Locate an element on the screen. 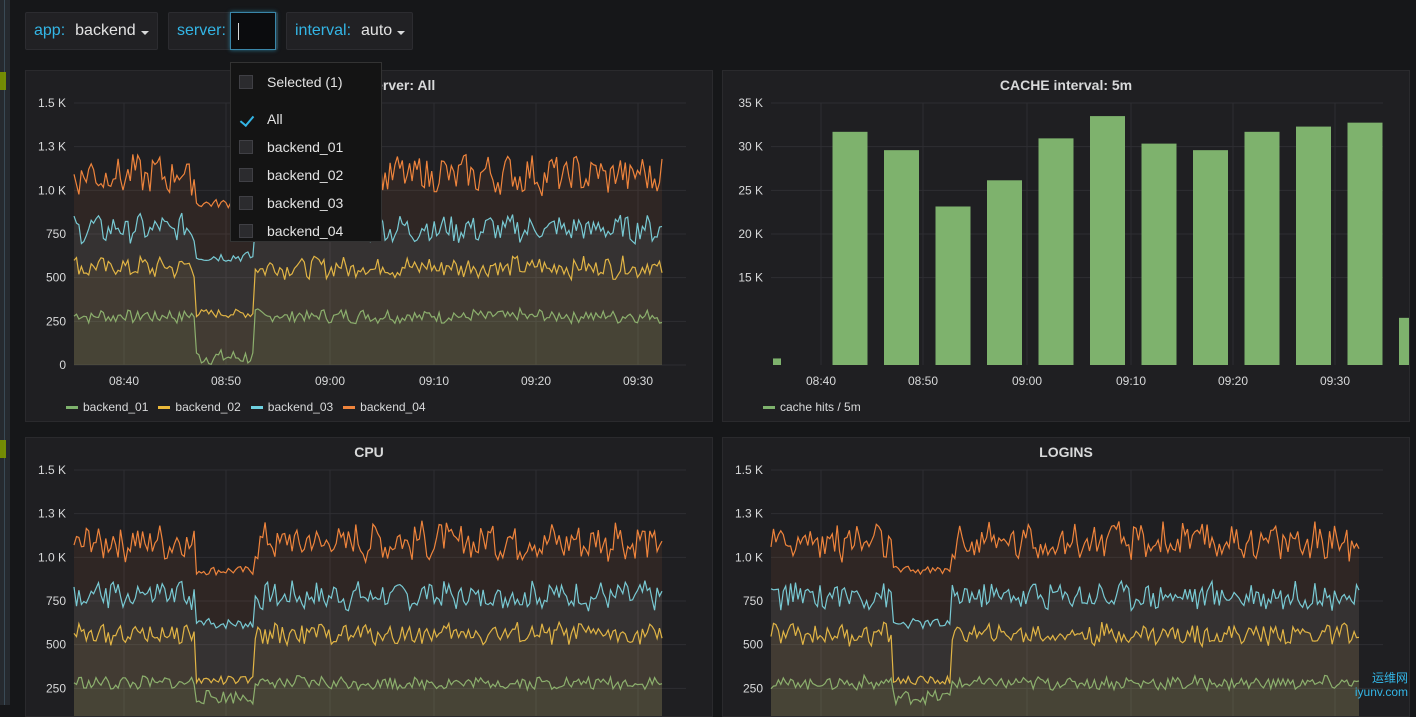 Image resolution: width=1416 pixels, height=717 pixels. watermark-logo: 运维网 iyunv.com is located at coordinates (1381, 685).